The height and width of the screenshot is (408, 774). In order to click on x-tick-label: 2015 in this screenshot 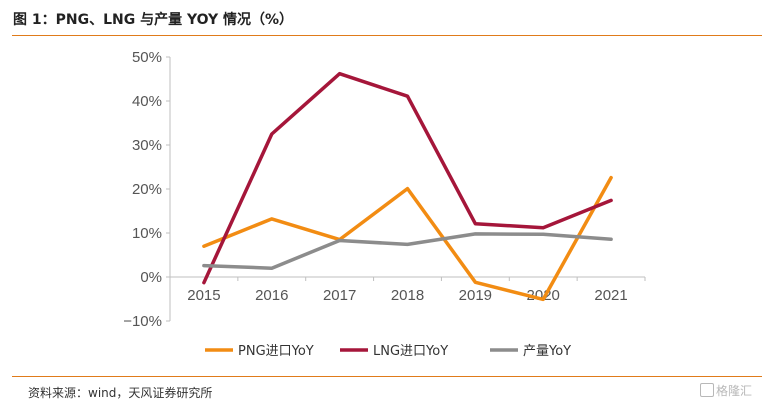, I will do `click(203, 295)`.